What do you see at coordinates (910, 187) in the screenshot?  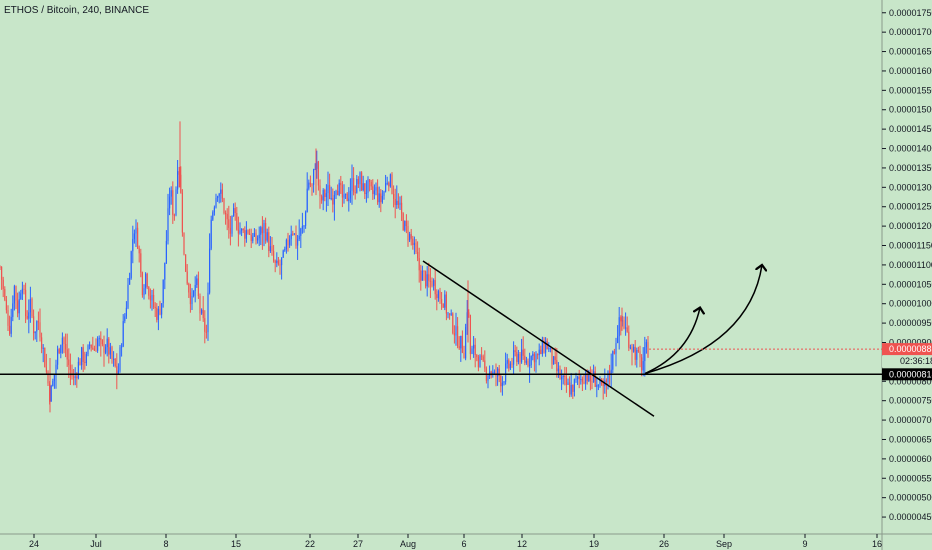 I see `y-tick-label: 0.00001300` at bounding box center [910, 187].